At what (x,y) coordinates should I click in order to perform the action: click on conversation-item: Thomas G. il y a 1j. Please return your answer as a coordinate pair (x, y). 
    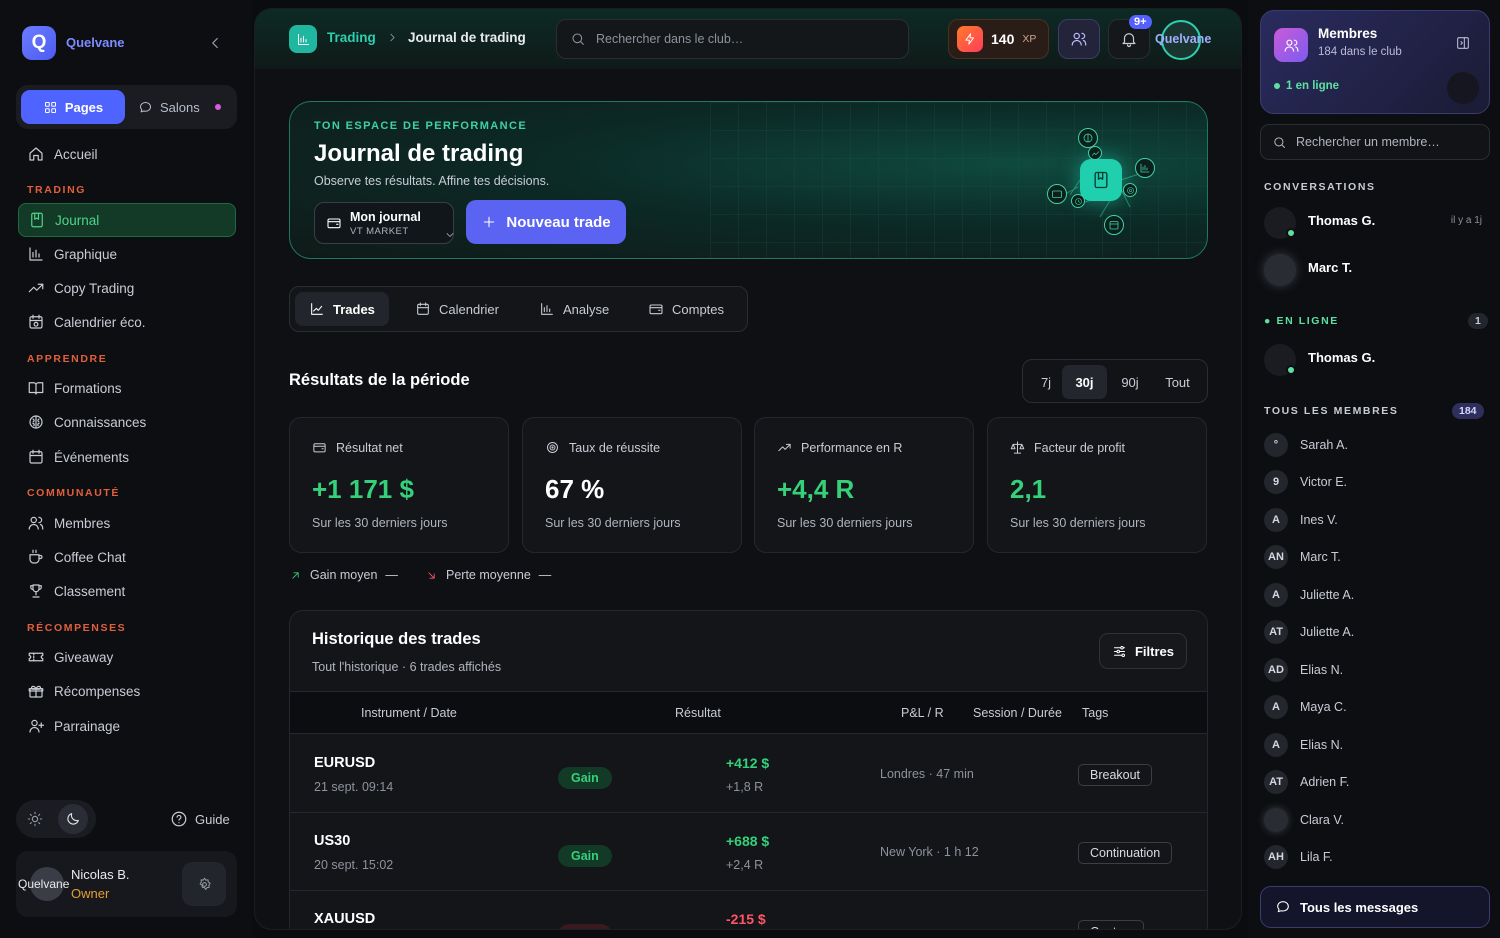
    Looking at the image, I should click on (1375, 223).